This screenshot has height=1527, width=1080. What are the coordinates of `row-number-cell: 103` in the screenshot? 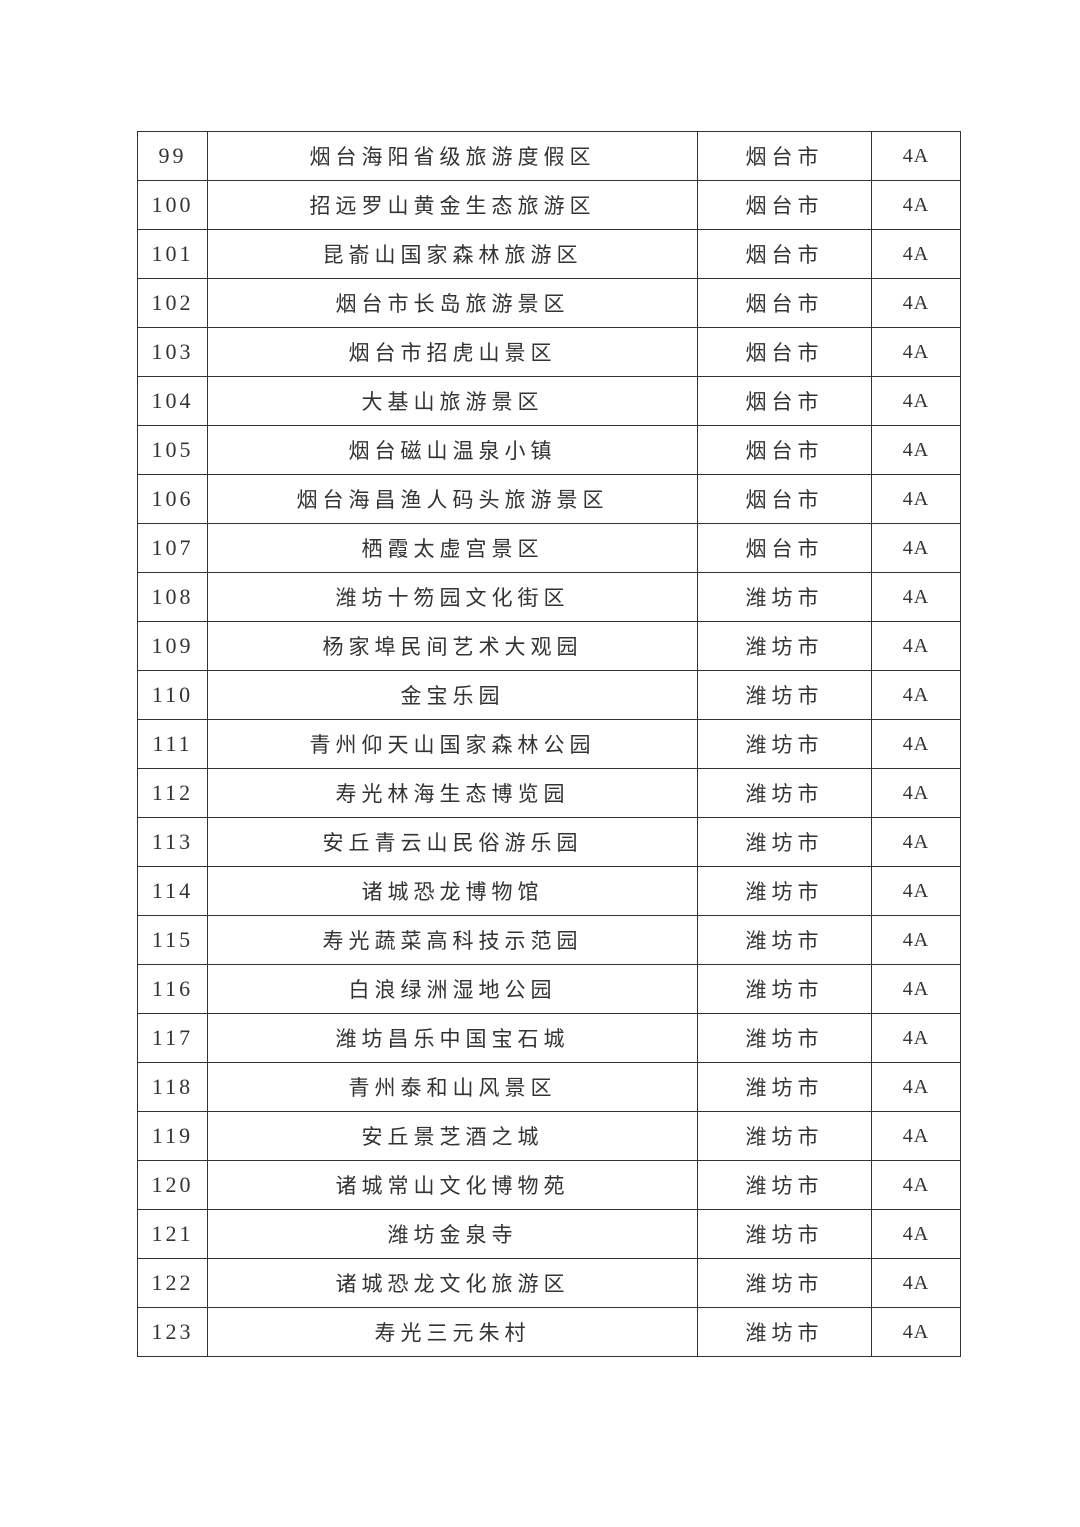 It's located at (172, 352).